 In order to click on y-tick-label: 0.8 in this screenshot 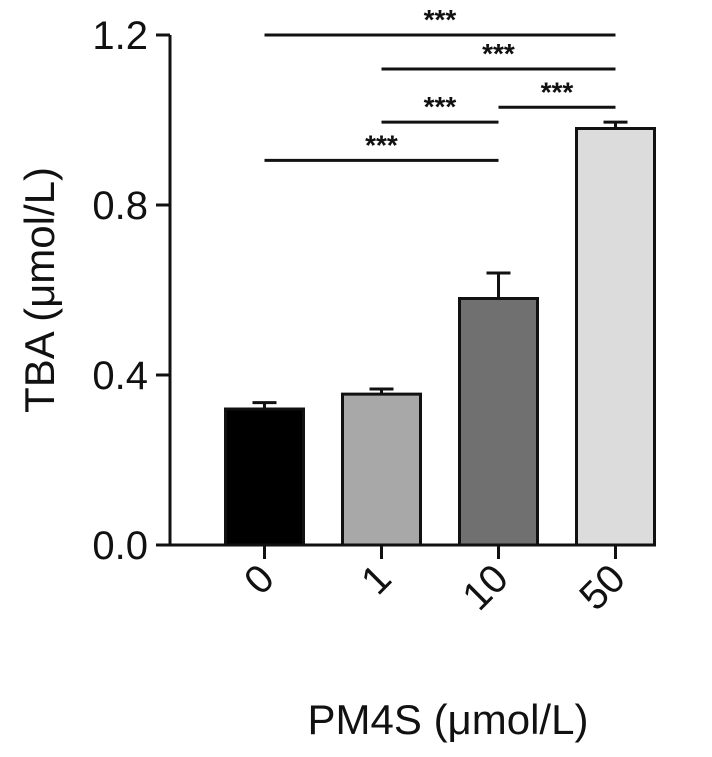, I will do `click(120, 206)`.